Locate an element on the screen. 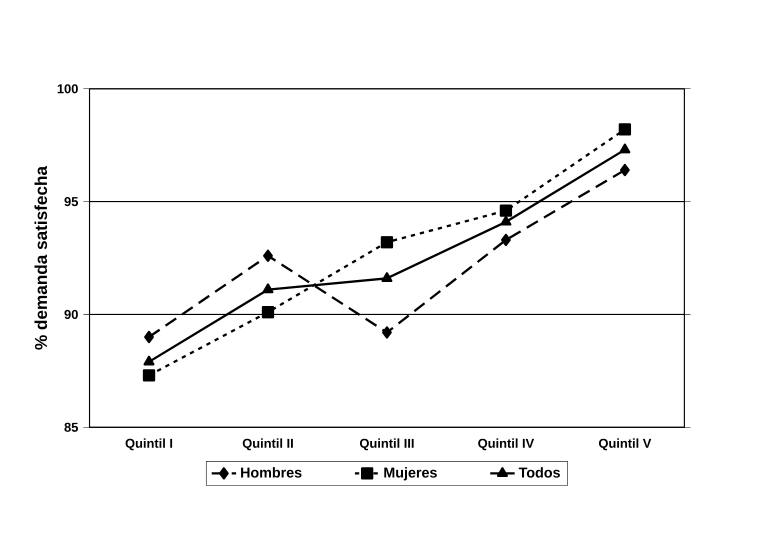 The height and width of the screenshot is (533, 765). y-axis-title: % demanda satisfecha is located at coordinates (41, 258).